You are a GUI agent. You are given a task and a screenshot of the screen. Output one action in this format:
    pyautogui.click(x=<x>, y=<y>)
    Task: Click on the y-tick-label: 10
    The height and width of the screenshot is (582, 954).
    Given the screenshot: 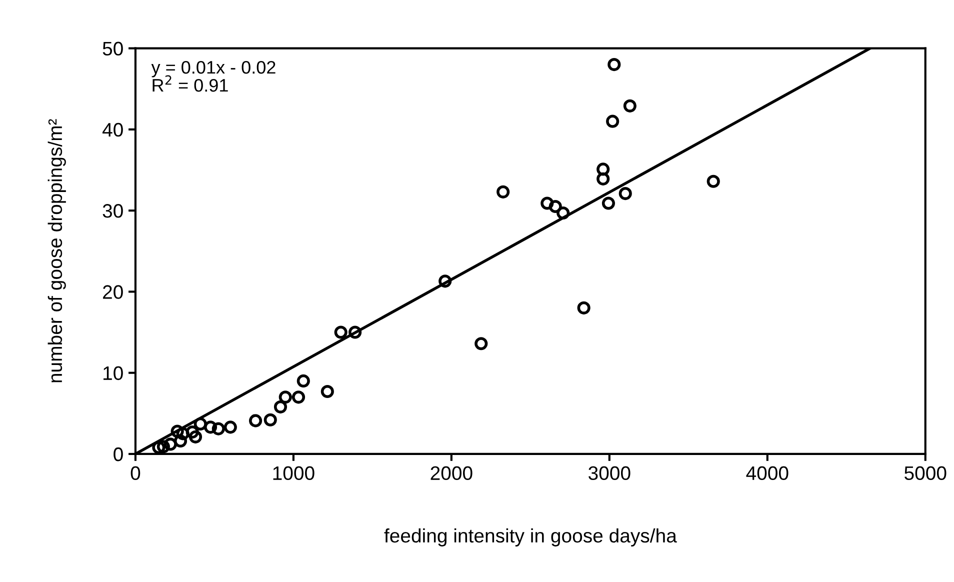 What is the action you would take?
    pyautogui.click(x=113, y=373)
    